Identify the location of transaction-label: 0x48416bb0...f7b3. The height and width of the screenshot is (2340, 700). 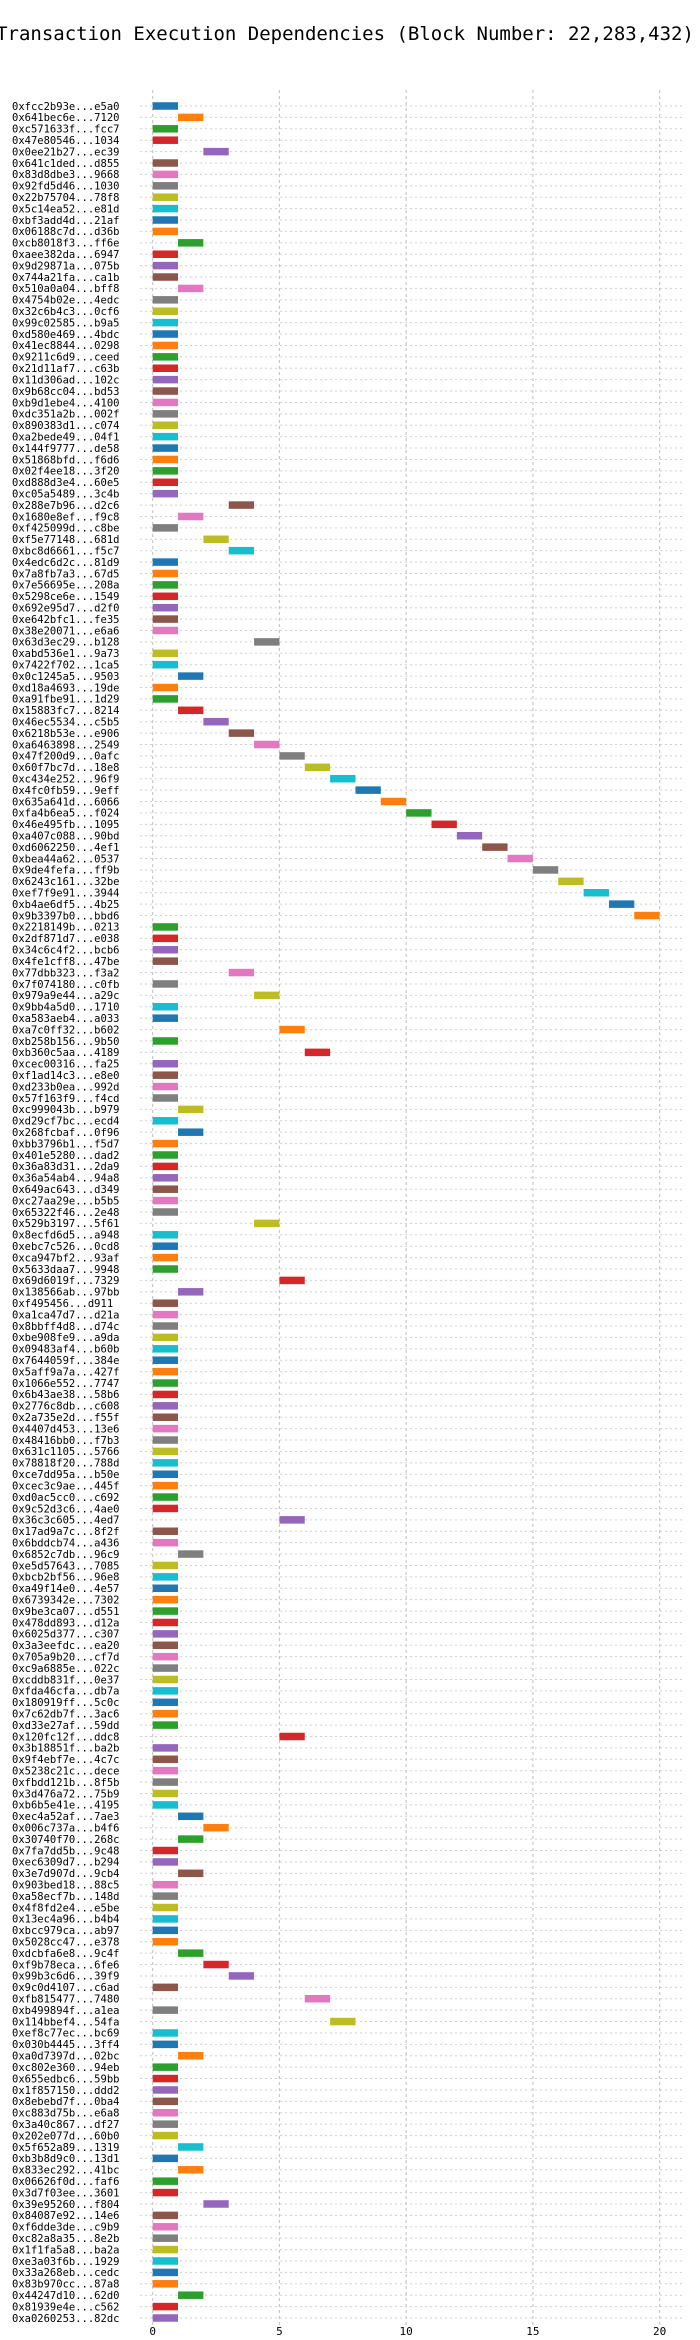
(65, 1441).